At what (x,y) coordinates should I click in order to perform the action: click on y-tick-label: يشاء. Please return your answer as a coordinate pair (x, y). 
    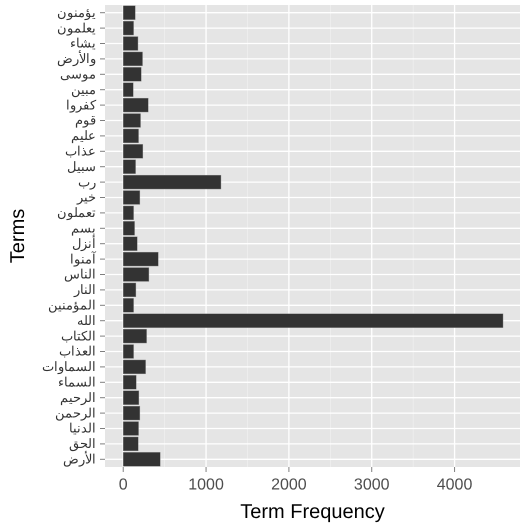
    Looking at the image, I should click on (83, 43).